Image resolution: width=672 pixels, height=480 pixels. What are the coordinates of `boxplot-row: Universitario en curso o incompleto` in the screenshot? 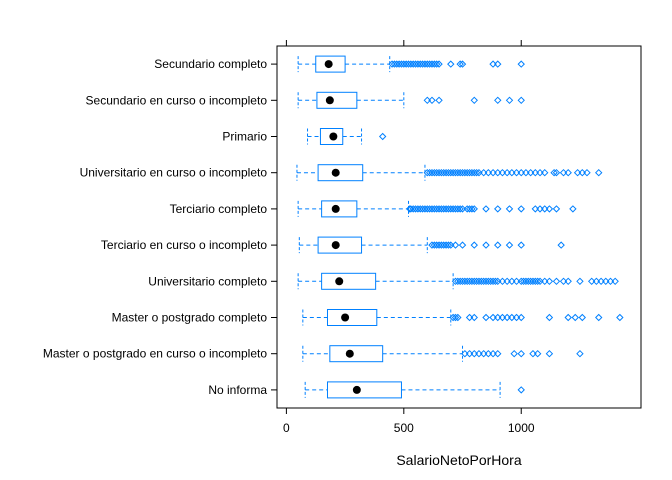 It's located at (341, 173).